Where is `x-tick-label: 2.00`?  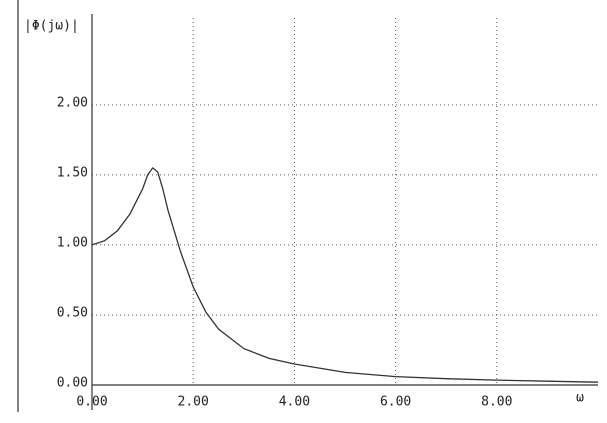
x-tick-label: 2.00 is located at coordinates (193, 402).